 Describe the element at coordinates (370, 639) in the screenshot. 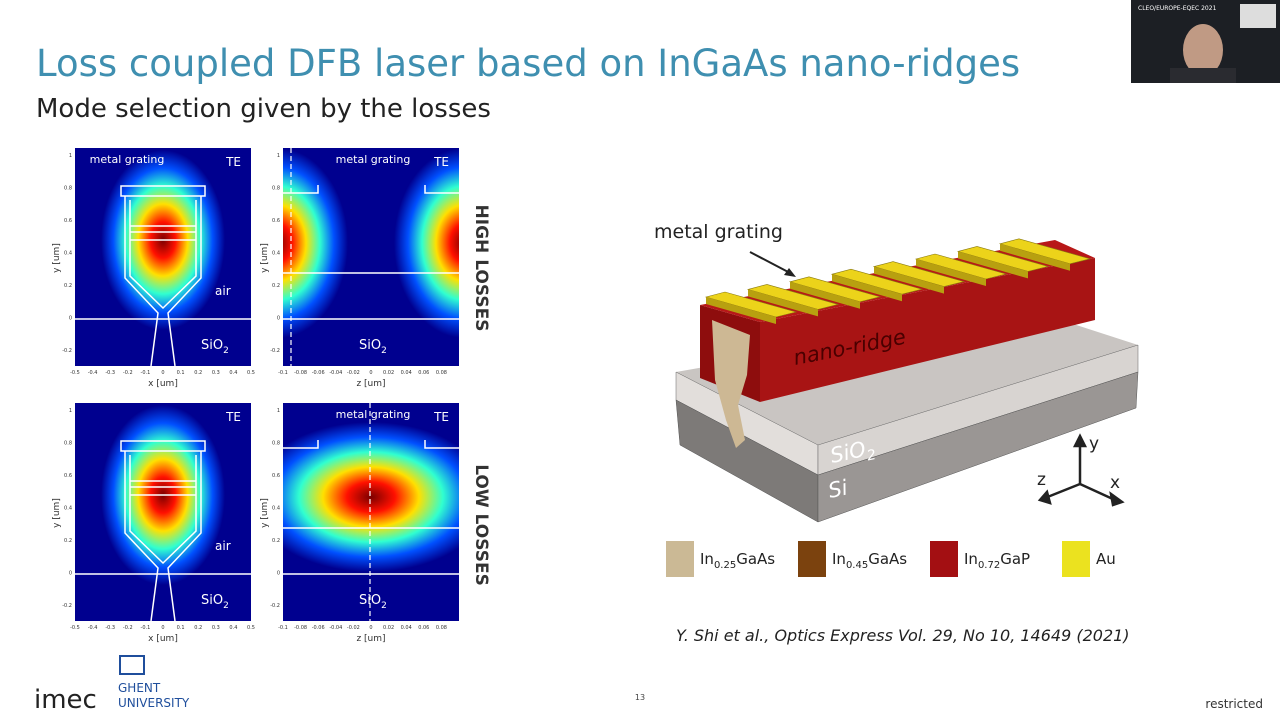

I see `x-axis-label: z [um]` at that location.